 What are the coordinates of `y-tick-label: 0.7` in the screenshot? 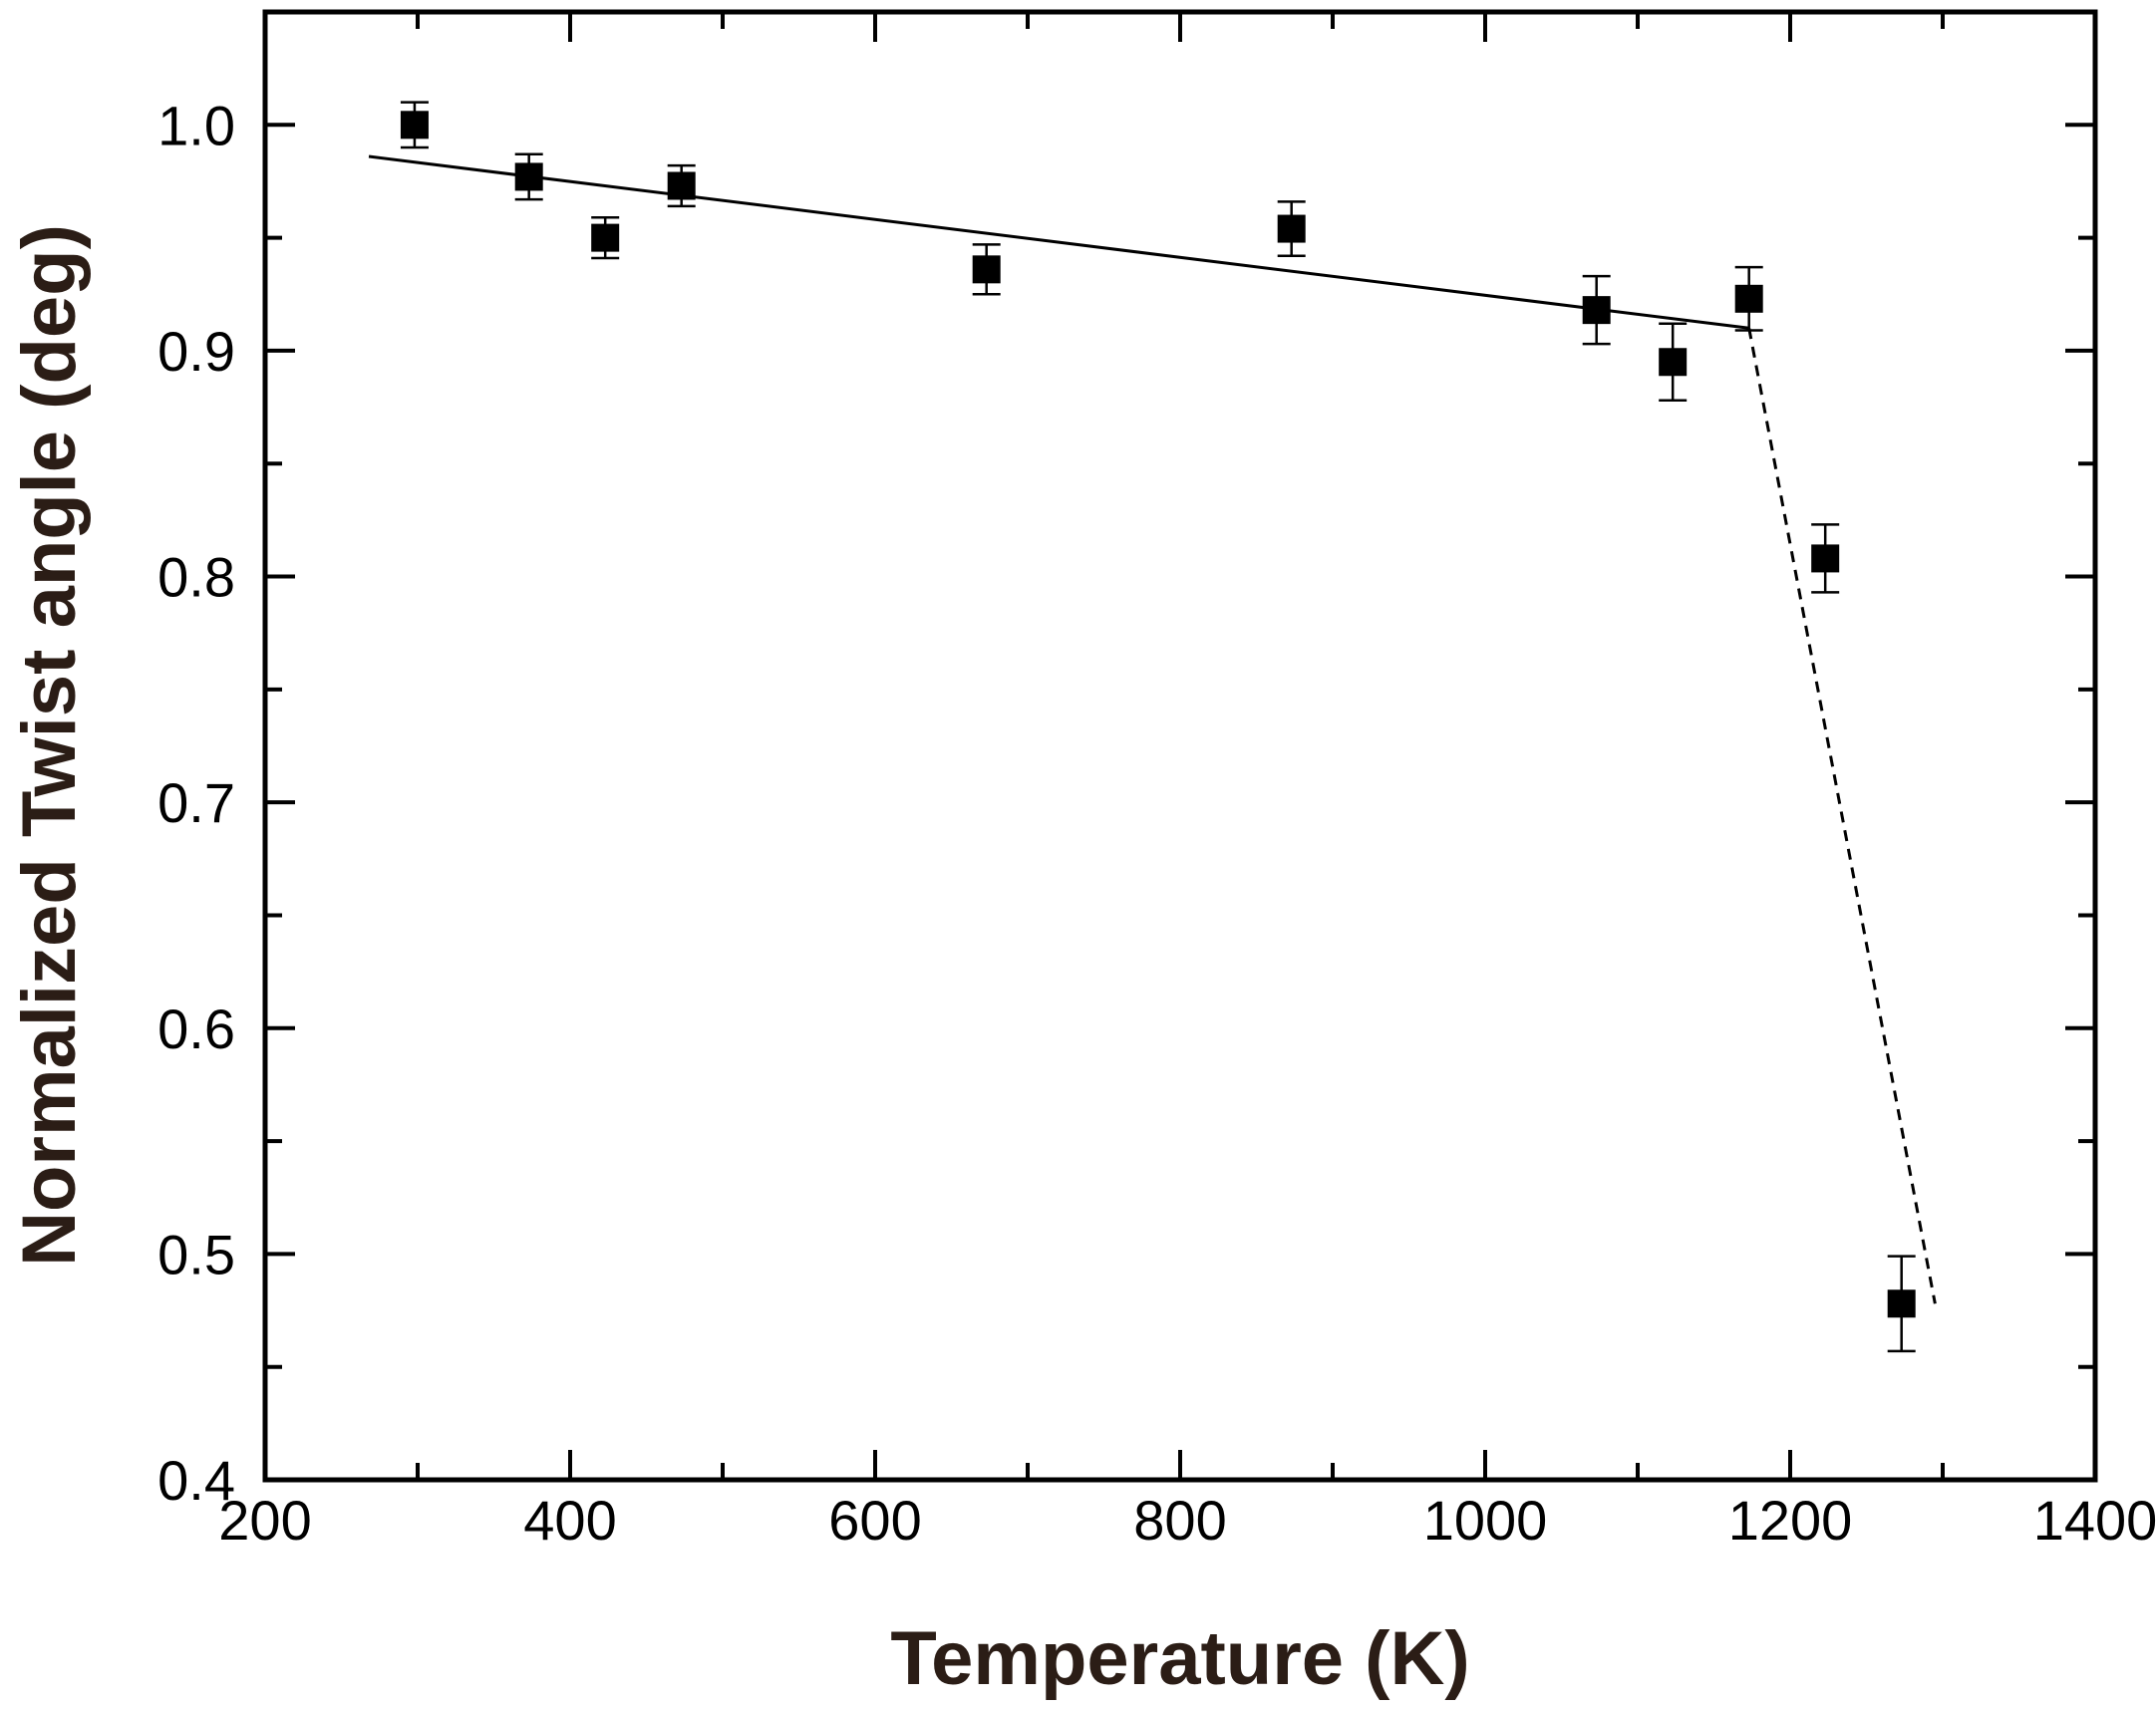 It's located at (196, 802).